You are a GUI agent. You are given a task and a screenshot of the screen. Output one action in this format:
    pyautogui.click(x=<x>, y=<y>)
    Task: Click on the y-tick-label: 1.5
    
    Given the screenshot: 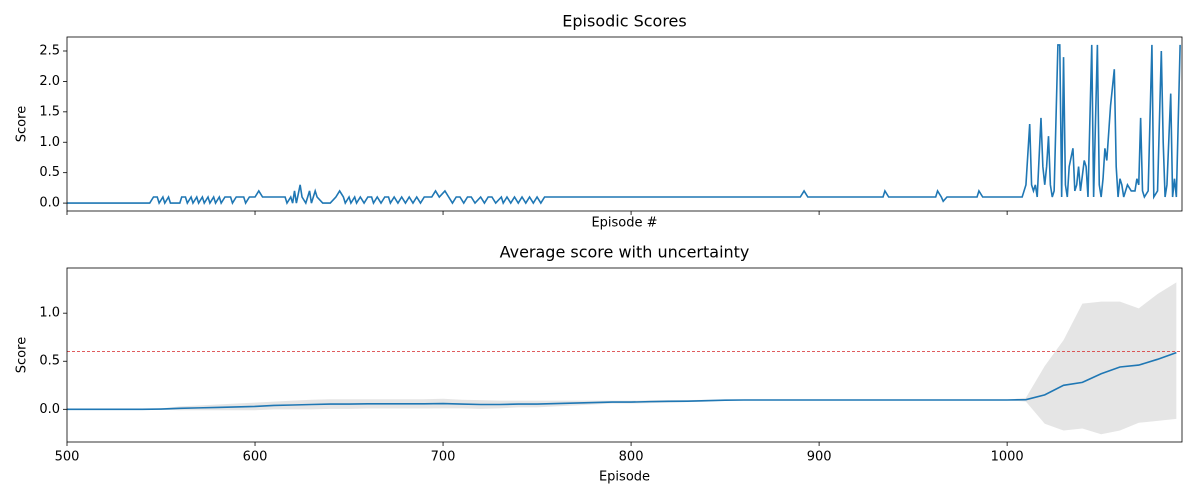 What is the action you would take?
    pyautogui.click(x=49, y=111)
    